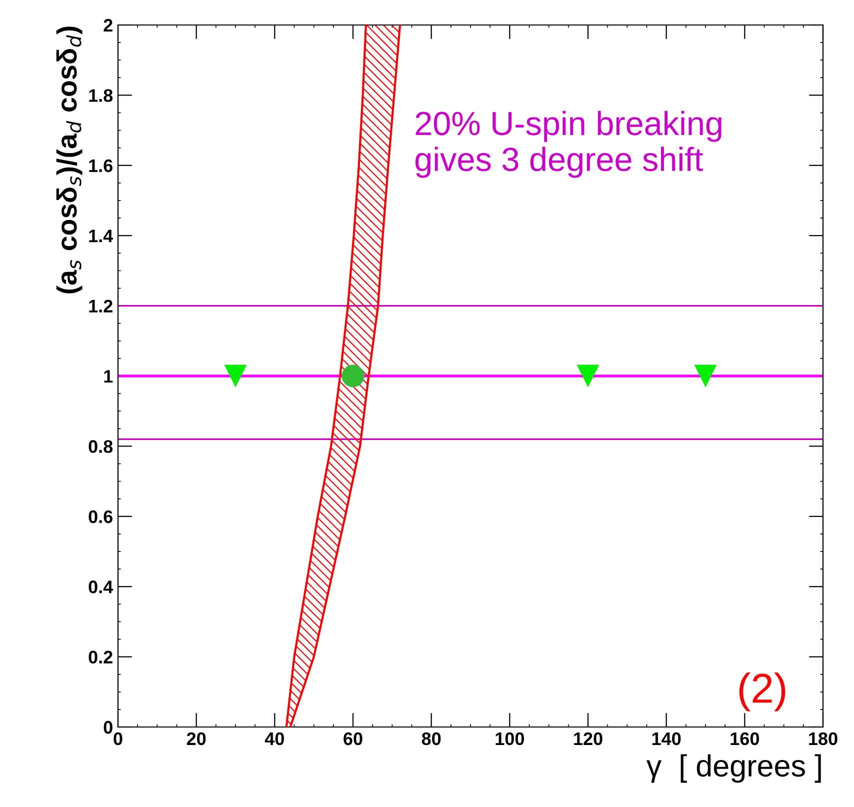 This screenshot has height=807, width=854. Describe the element at coordinates (274, 739) in the screenshot. I see `x-tick-label: 40` at that location.